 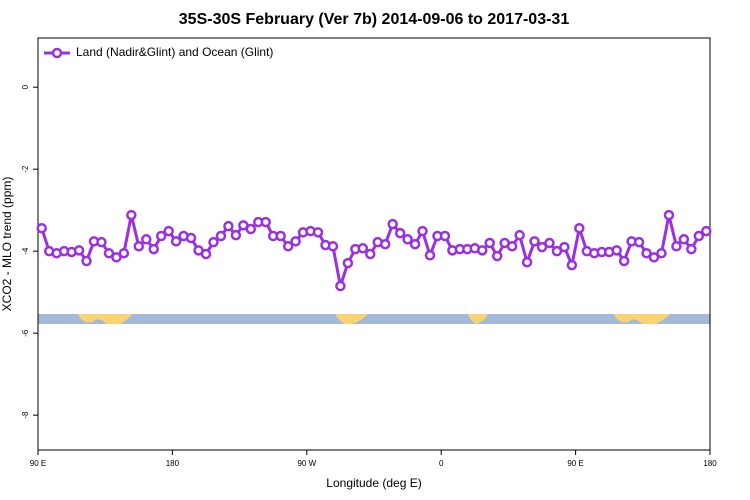 What do you see at coordinates (374, 319) in the screenshot?
I see `land-strip` at bounding box center [374, 319].